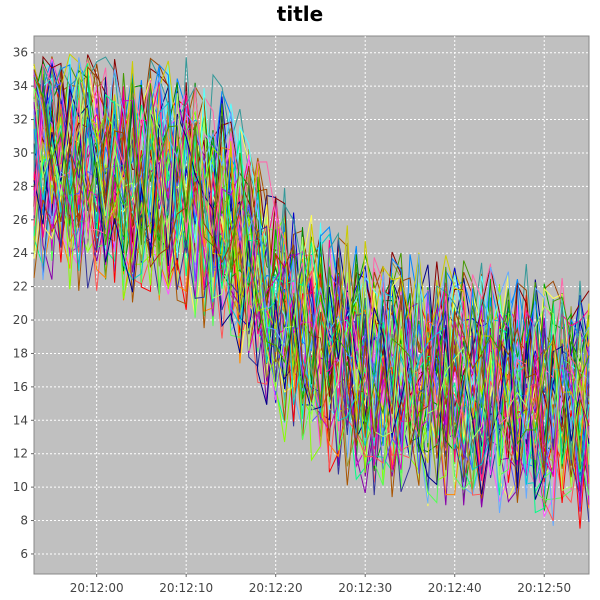 This screenshot has height=600, width=600. What do you see at coordinates (20, 220) in the screenshot?
I see `y-tick-label: 26` at bounding box center [20, 220].